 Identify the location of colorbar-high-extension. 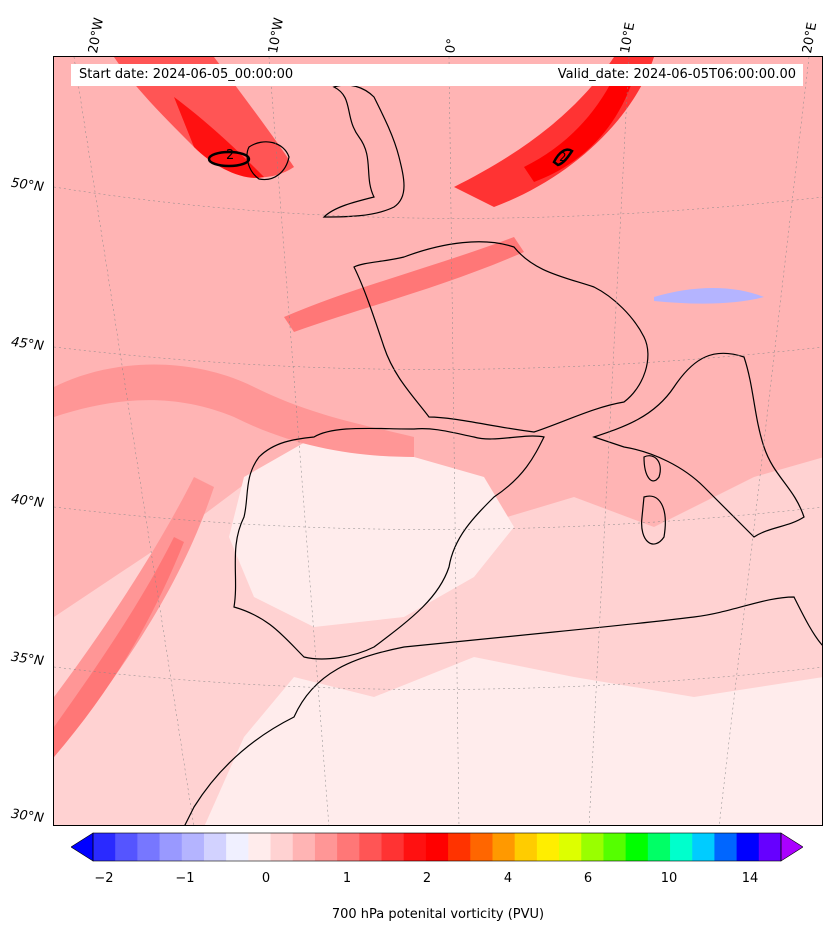
(791, 847).